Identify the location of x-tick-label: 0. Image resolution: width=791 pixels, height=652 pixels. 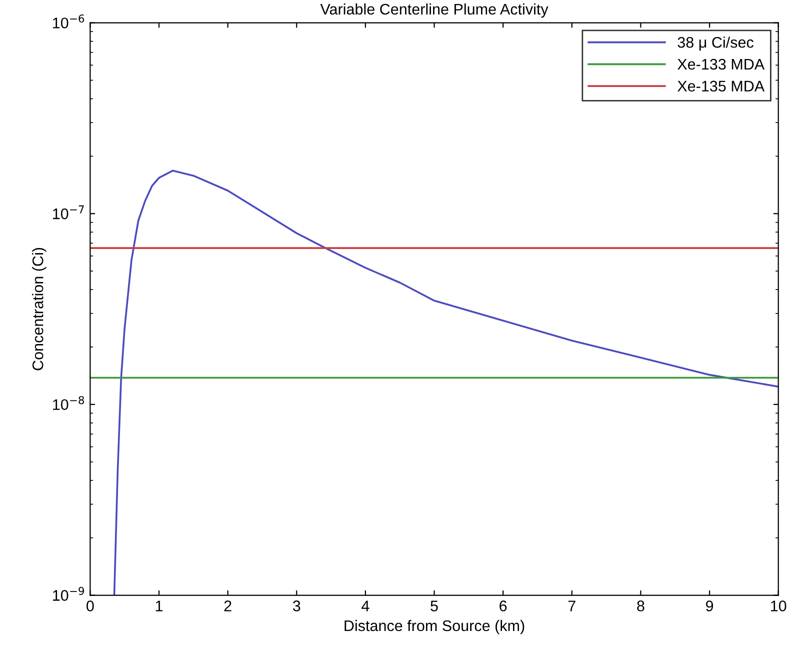
(90, 606).